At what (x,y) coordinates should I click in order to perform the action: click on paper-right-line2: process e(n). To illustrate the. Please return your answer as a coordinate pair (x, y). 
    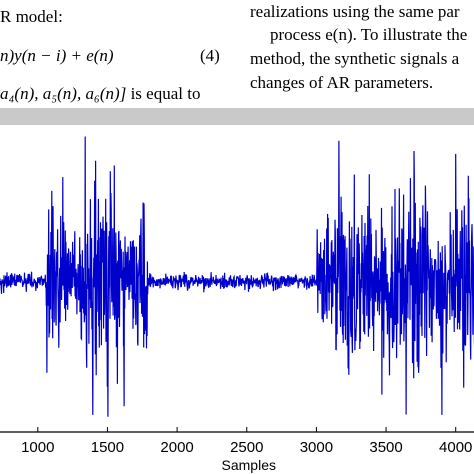
    Looking at the image, I should click on (369, 34).